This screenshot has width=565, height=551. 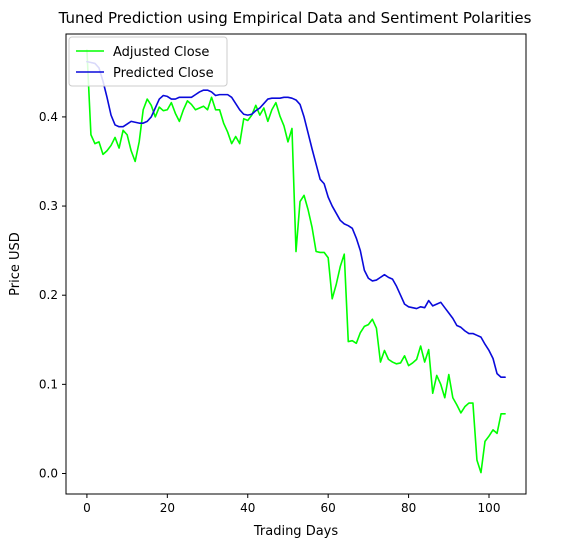 What do you see at coordinates (163, 73) in the screenshot?
I see `legend-label-predicted-close: Predicted Close` at bounding box center [163, 73].